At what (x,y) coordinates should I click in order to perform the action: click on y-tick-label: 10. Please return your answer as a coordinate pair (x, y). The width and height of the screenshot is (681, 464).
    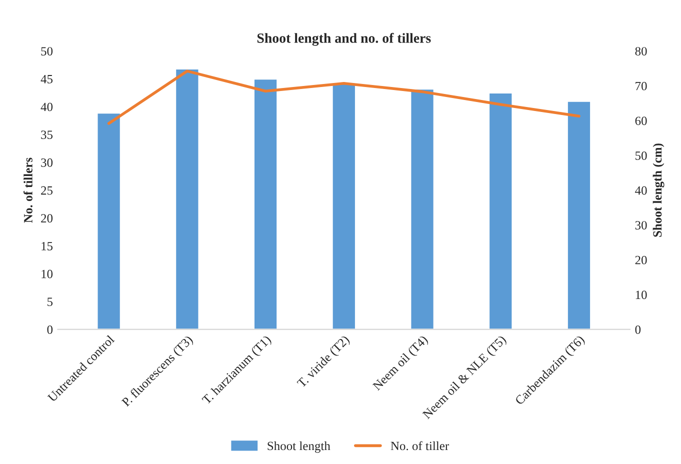
    Looking at the image, I should click on (47, 274).